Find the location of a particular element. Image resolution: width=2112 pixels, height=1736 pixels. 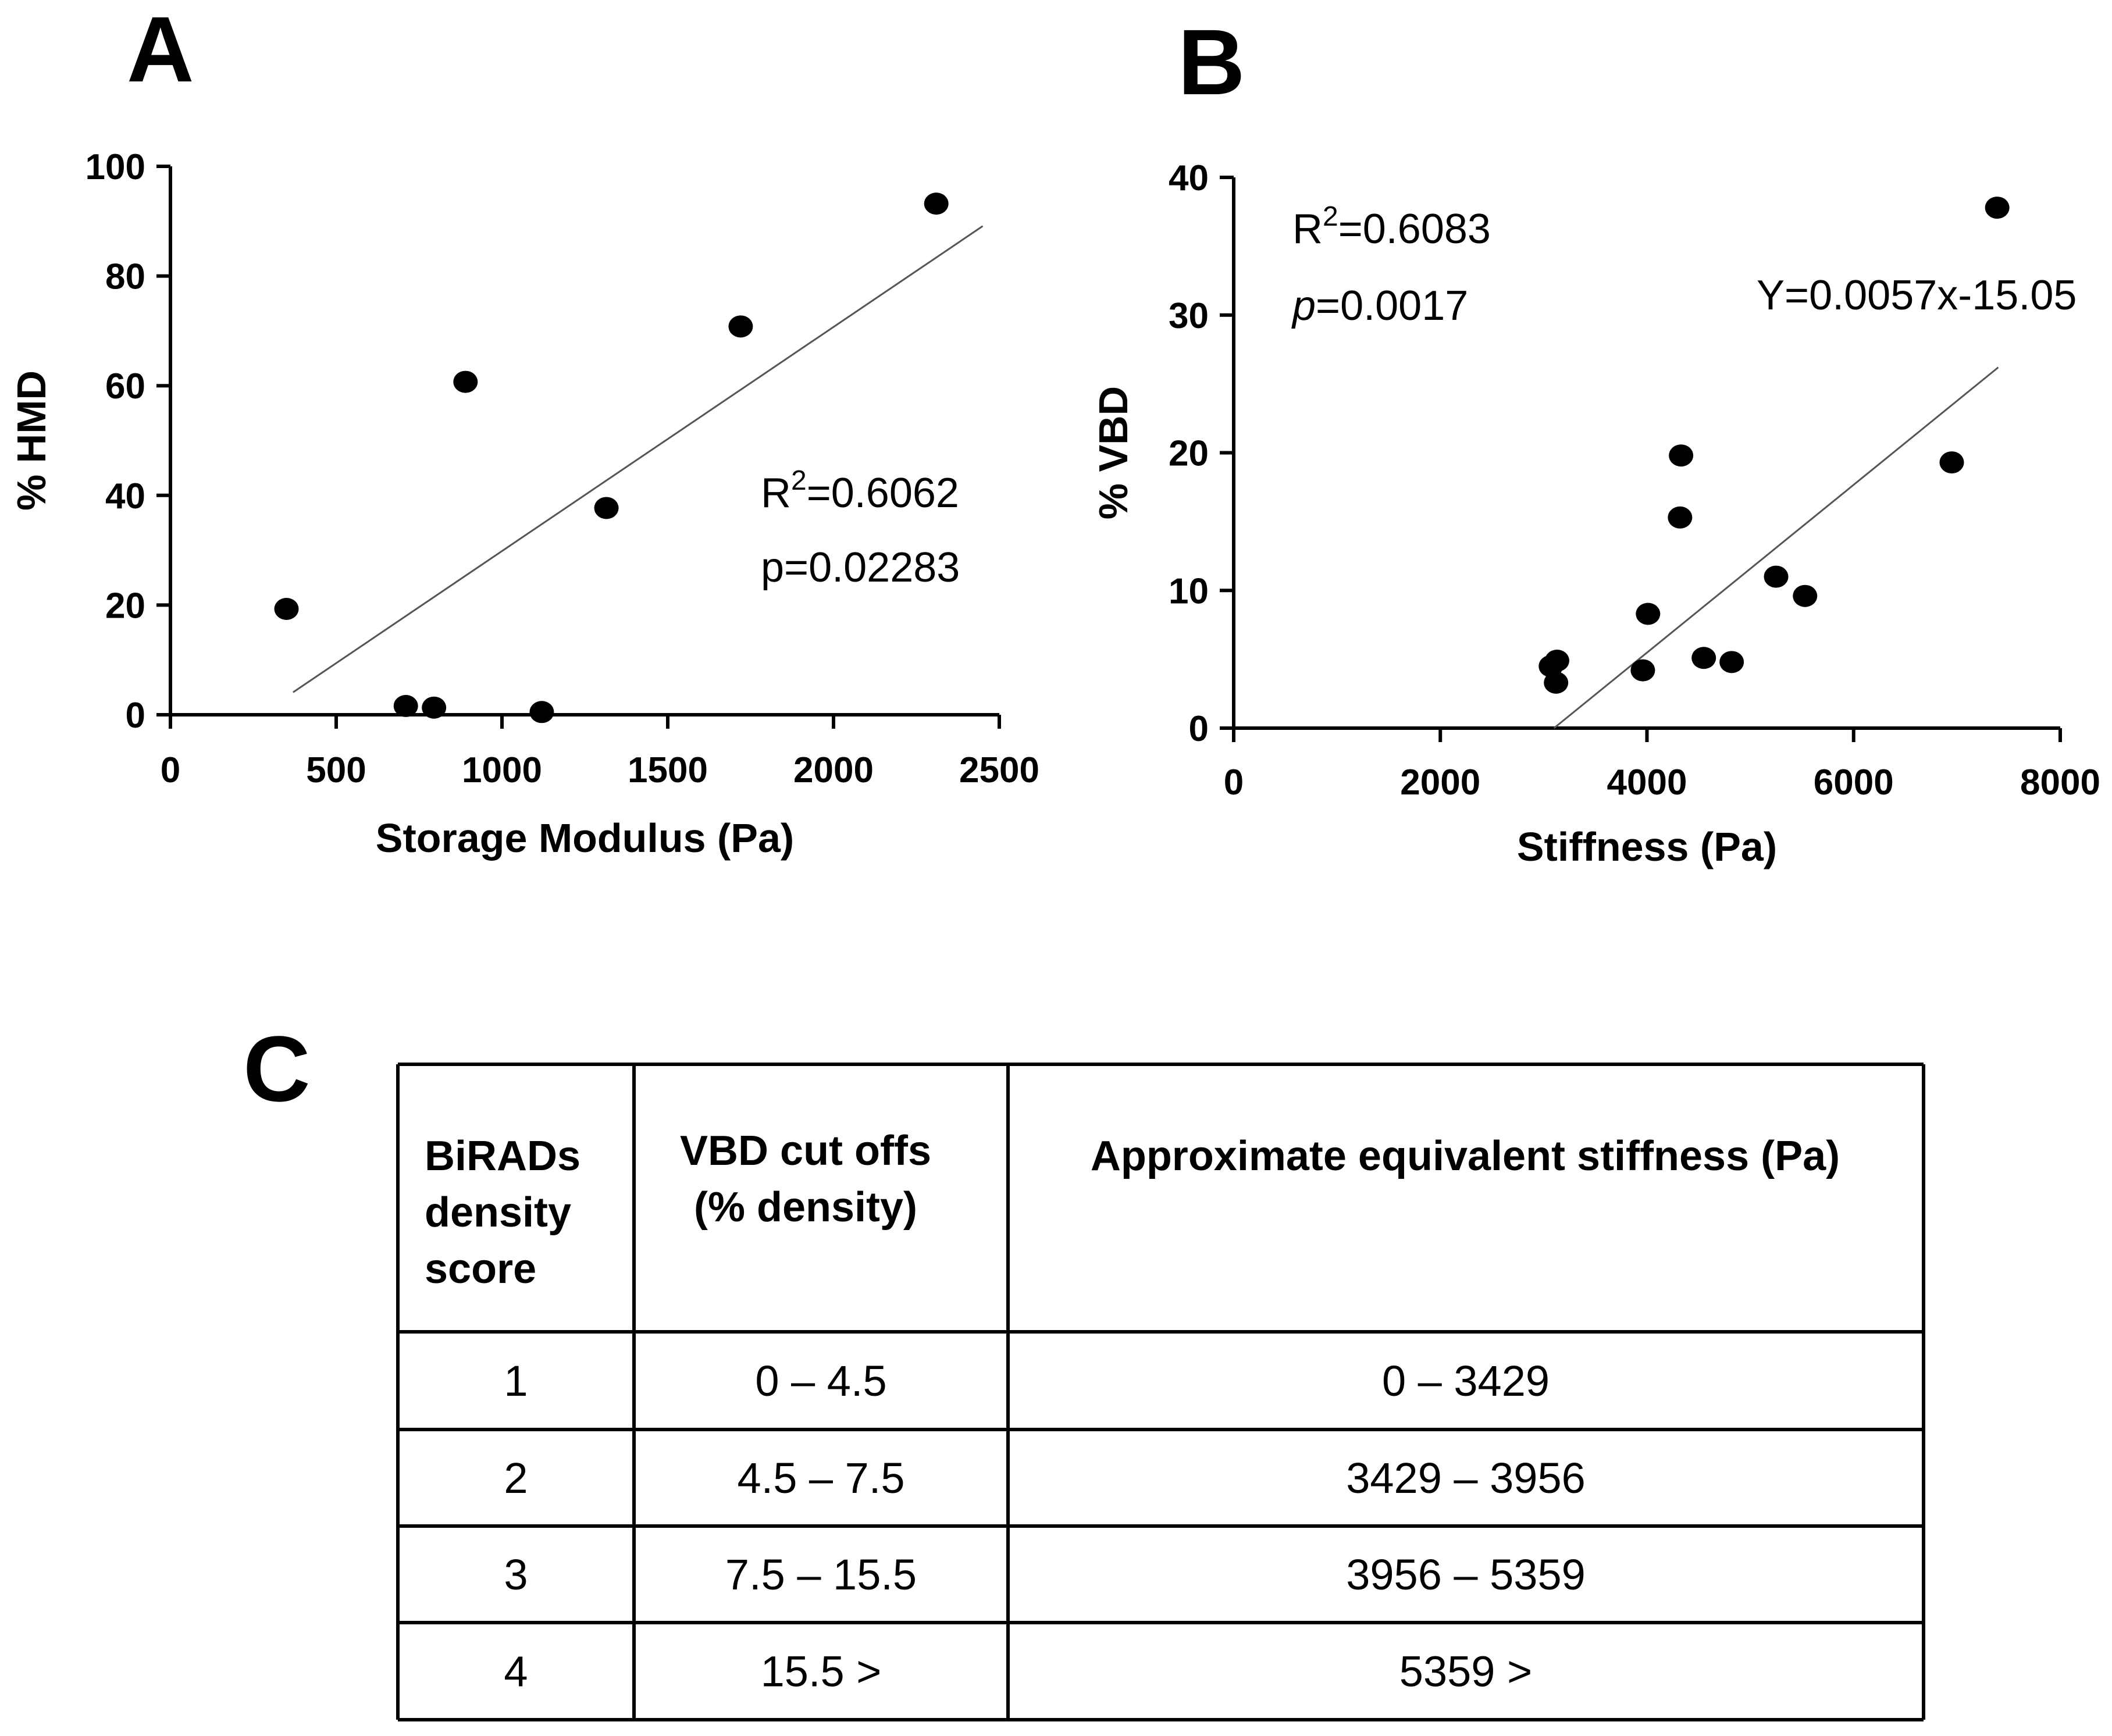

chart-a-points is located at coordinates (611, 458).